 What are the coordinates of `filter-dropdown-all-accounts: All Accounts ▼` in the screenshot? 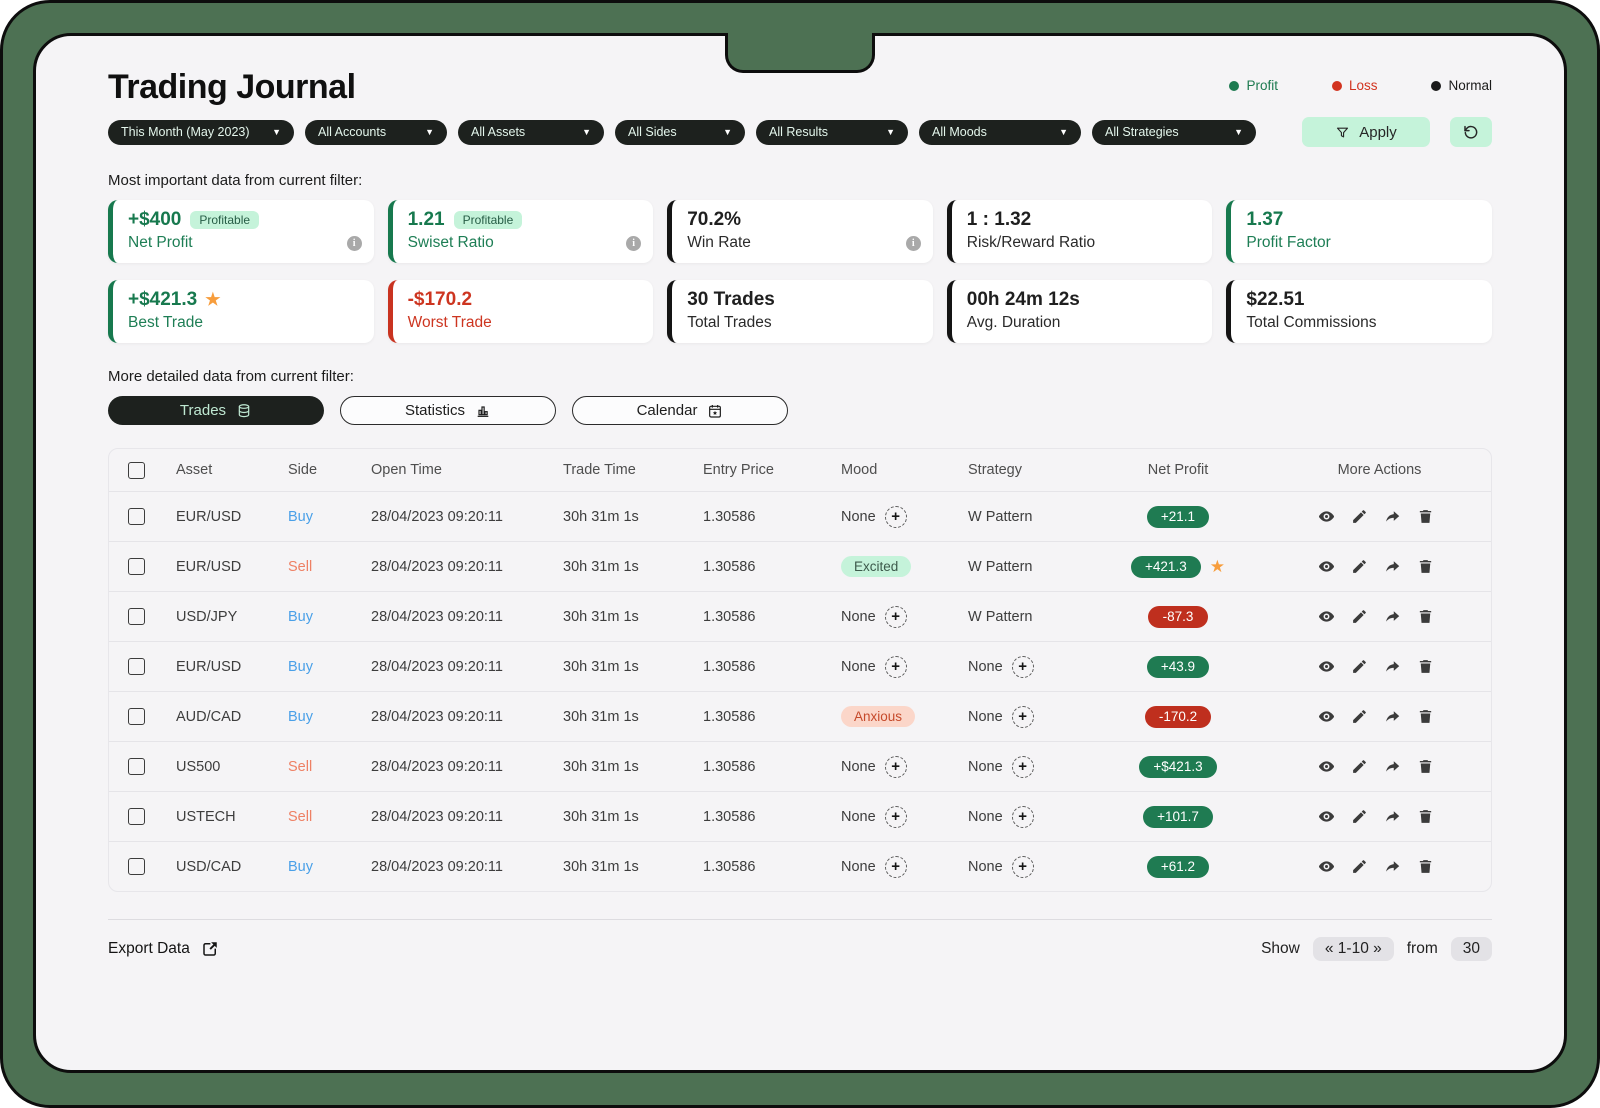 It's located at (376, 132).